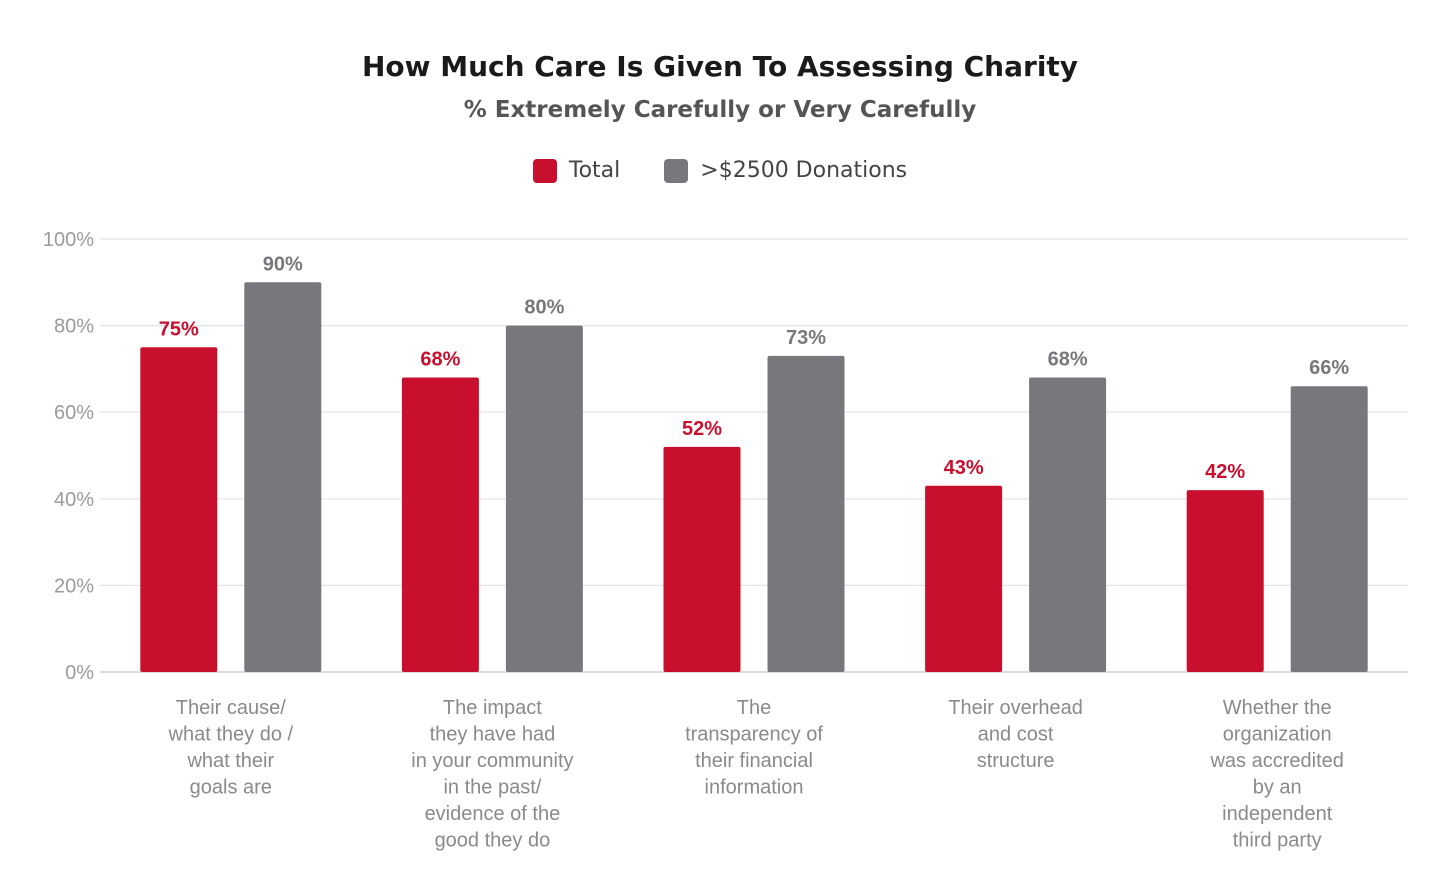  What do you see at coordinates (754, 761) in the screenshot?
I see `category-label-line: their financial` at bounding box center [754, 761].